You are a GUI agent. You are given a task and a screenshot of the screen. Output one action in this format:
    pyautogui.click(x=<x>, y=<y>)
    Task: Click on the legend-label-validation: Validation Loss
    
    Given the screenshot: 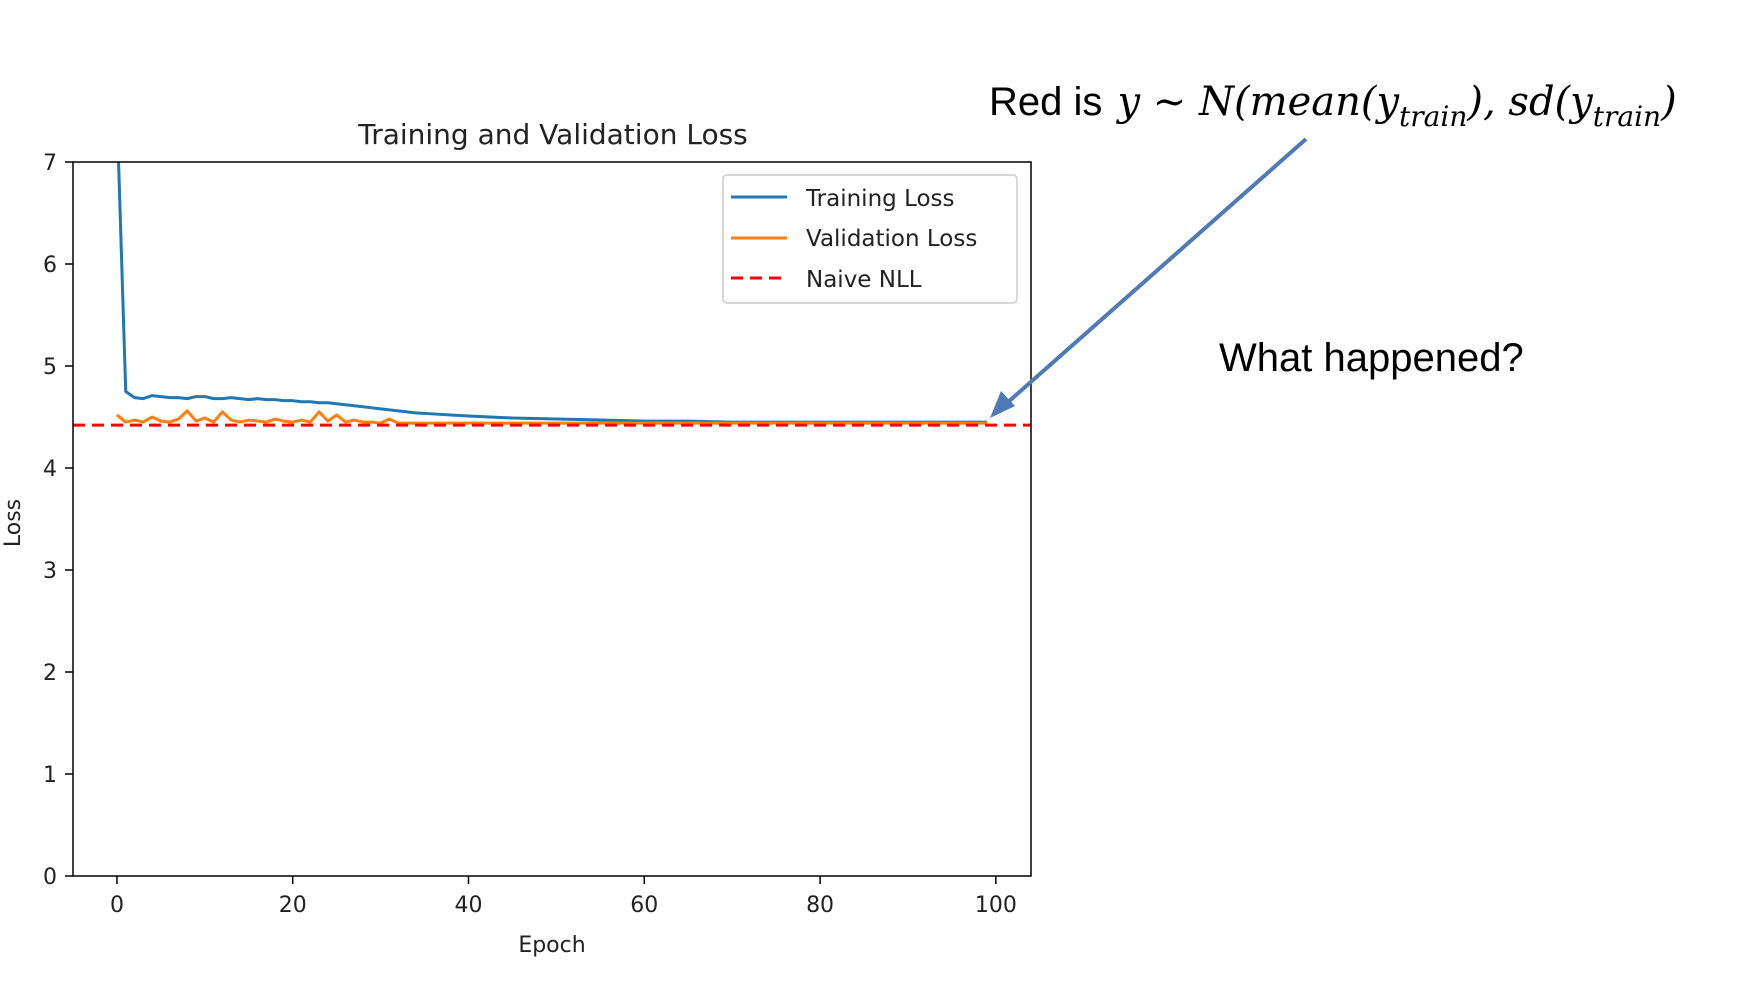 What is the action you would take?
    pyautogui.click(x=891, y=239)
    